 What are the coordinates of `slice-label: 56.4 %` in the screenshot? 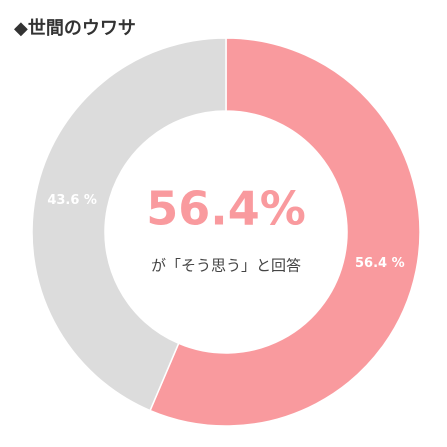 It's located at (380, 263).